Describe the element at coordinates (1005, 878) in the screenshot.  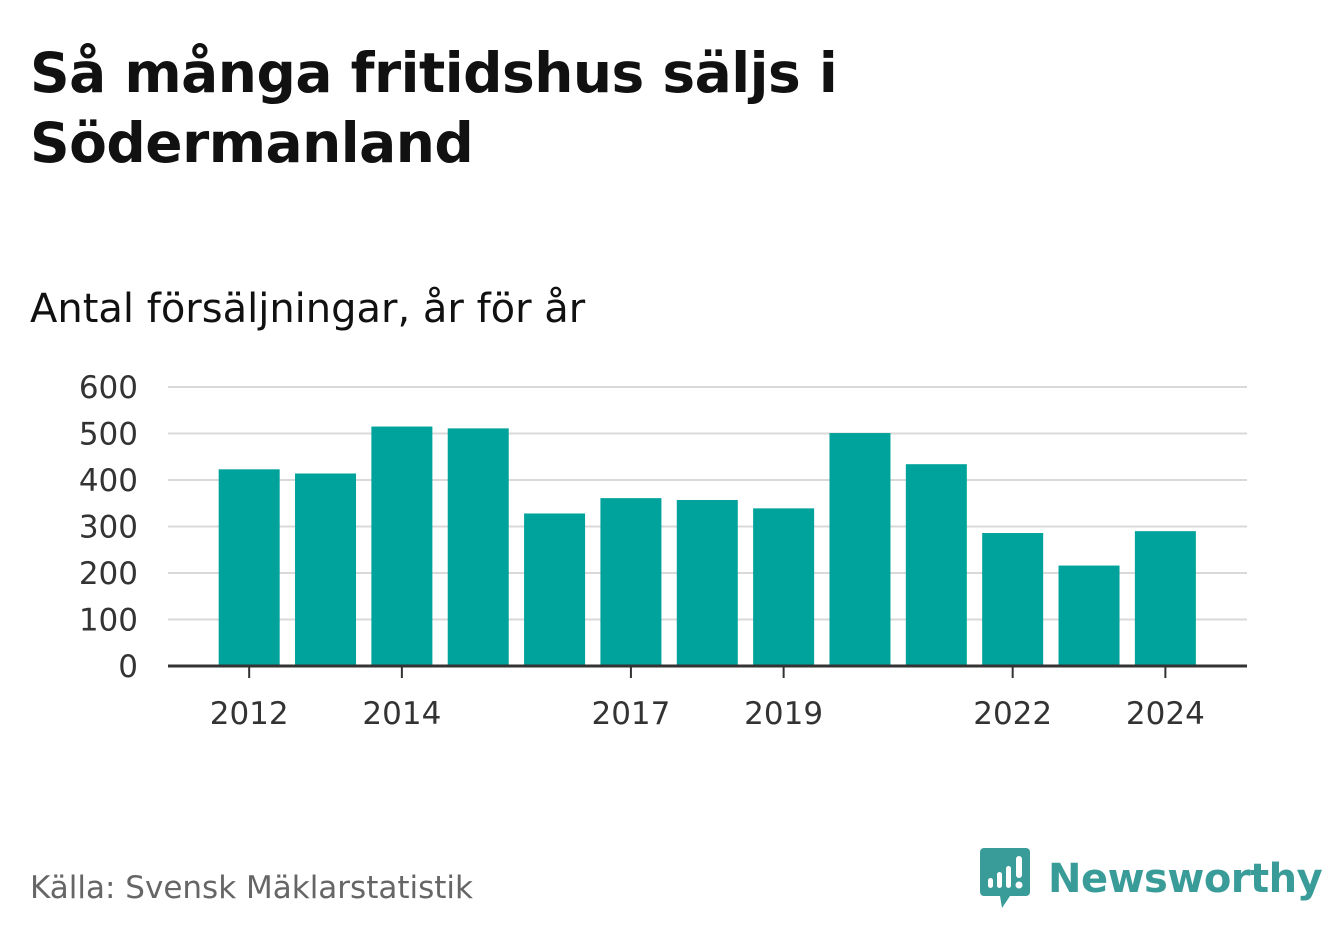
I see `newsworthy-logo-icon` at that location.